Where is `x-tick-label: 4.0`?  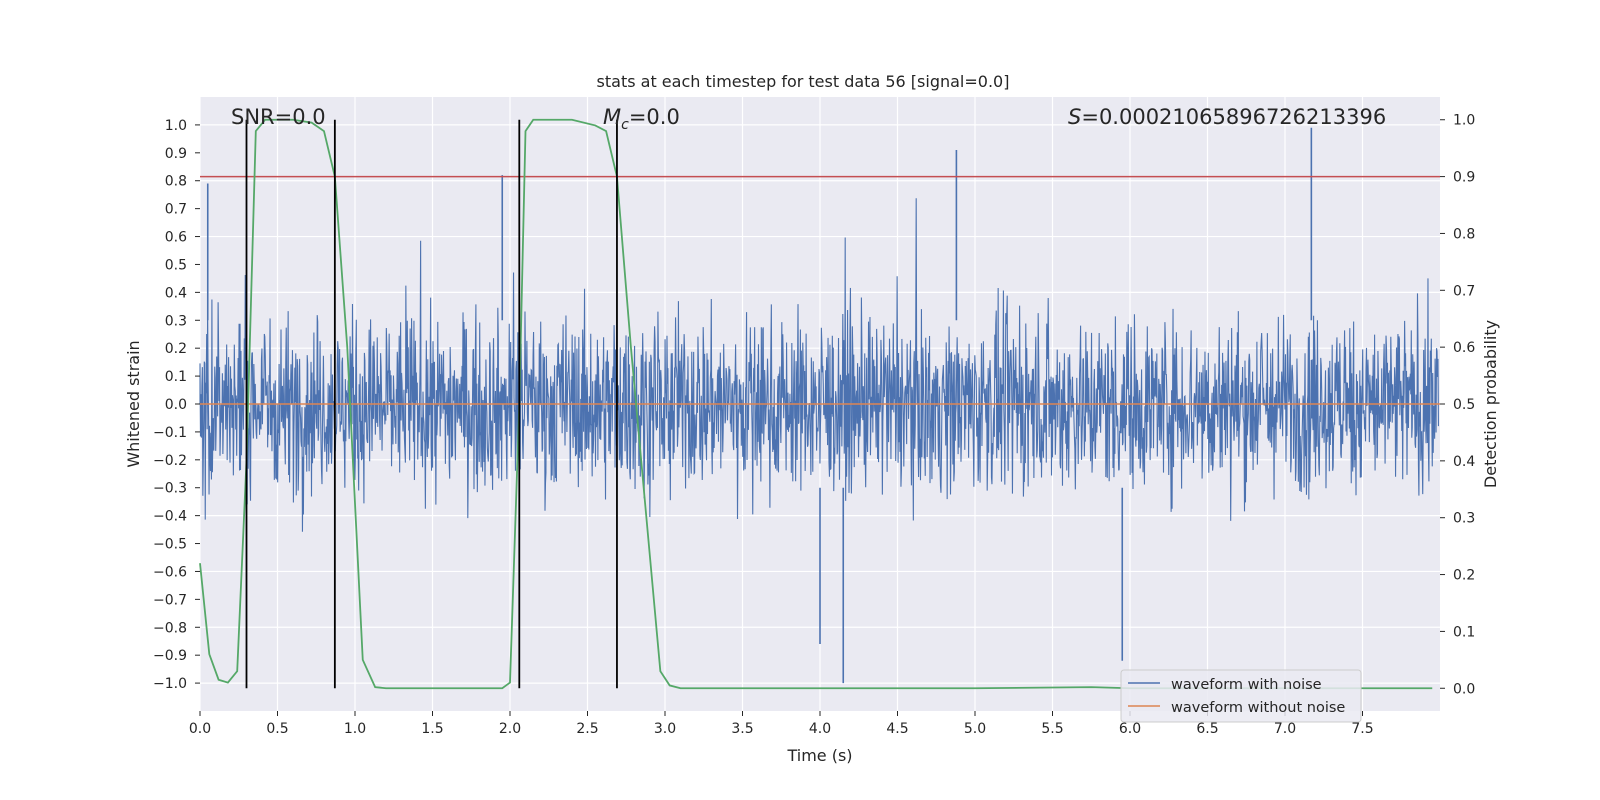 x-tick-label: 4.0 is located at coordinates (820, 729).